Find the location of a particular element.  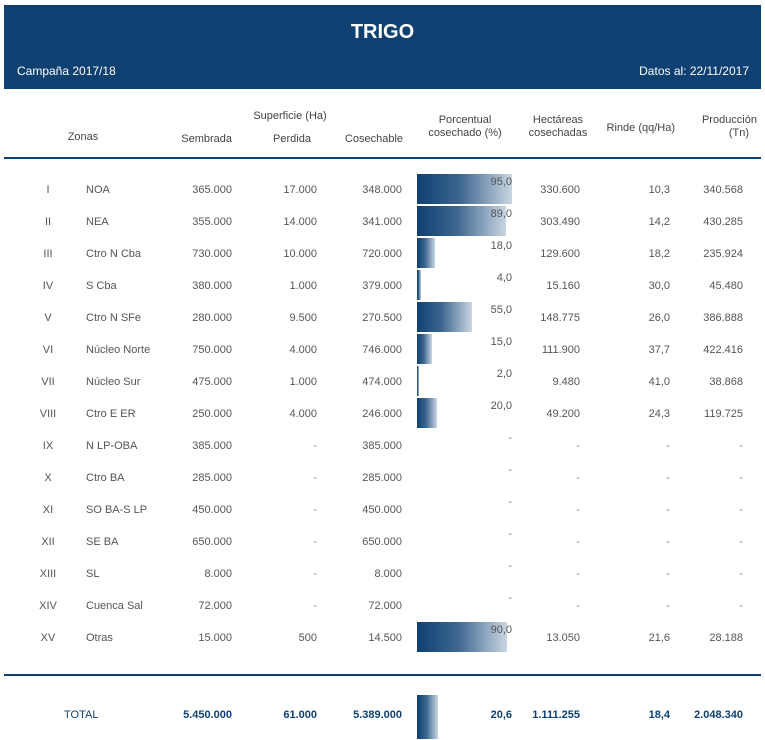

total-label: TOTAL is located at coordinates (81, 715).